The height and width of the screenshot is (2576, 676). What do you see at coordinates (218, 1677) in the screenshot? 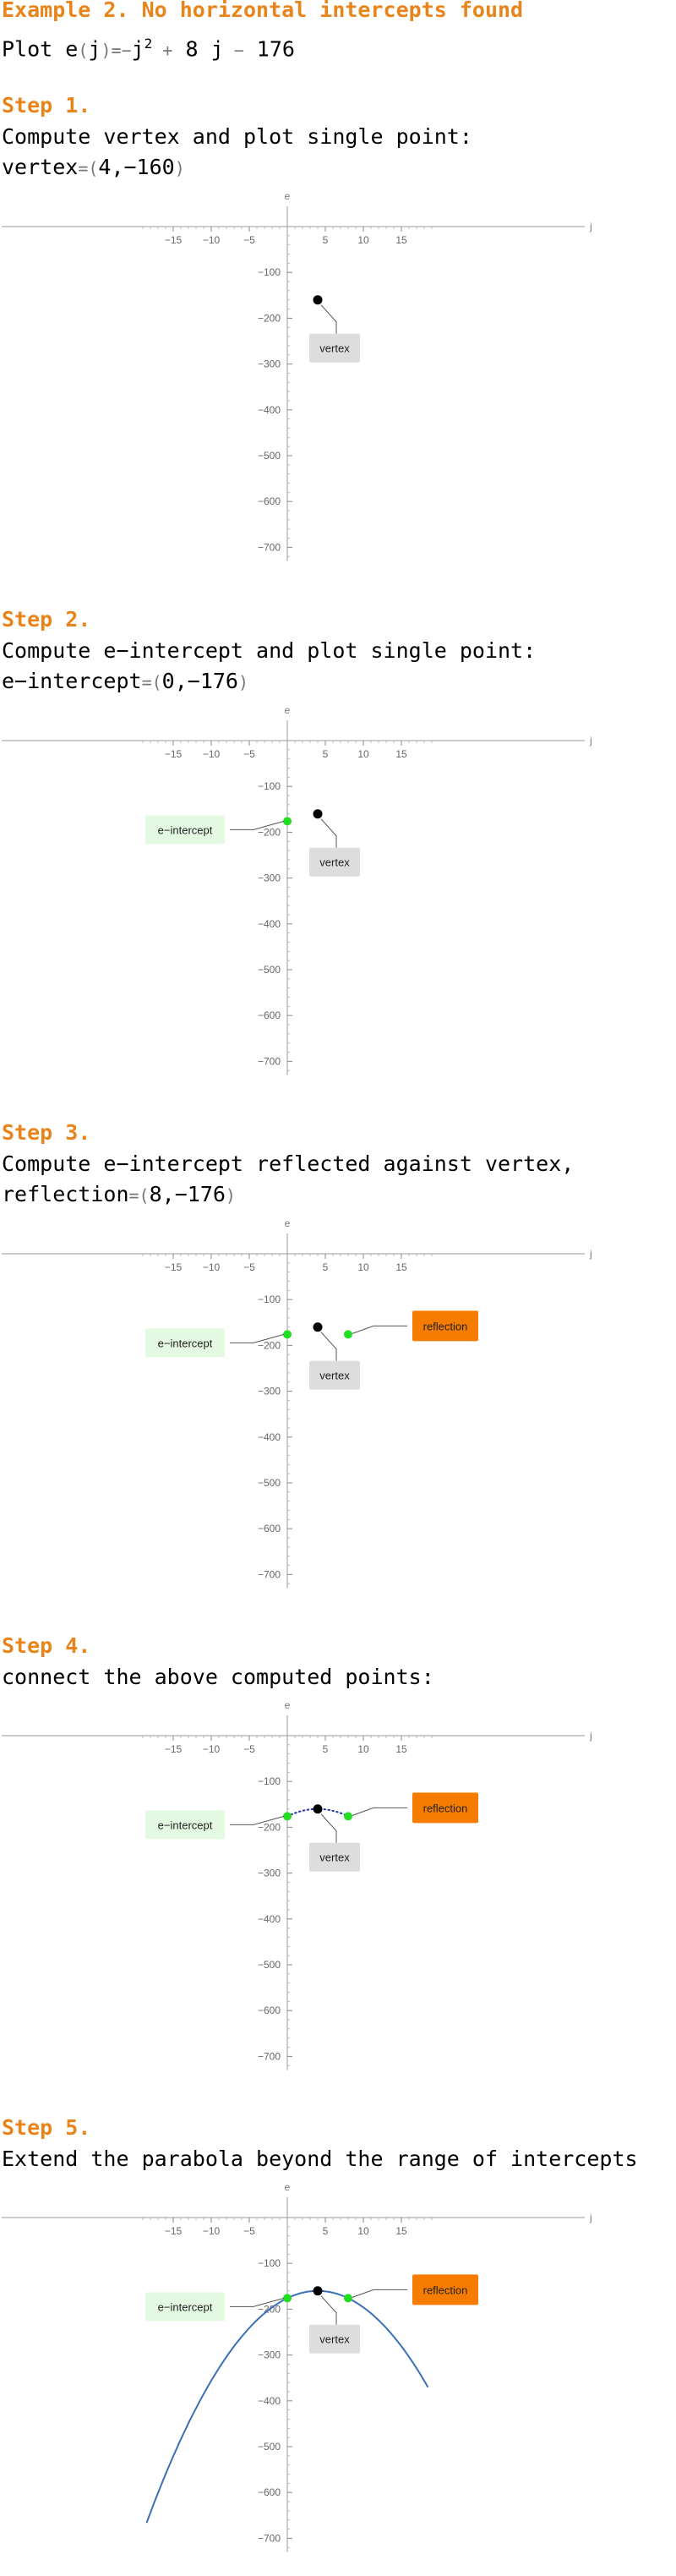
I see `step-4-text: connect the above computed points:` at bounding box center [218, 1677].